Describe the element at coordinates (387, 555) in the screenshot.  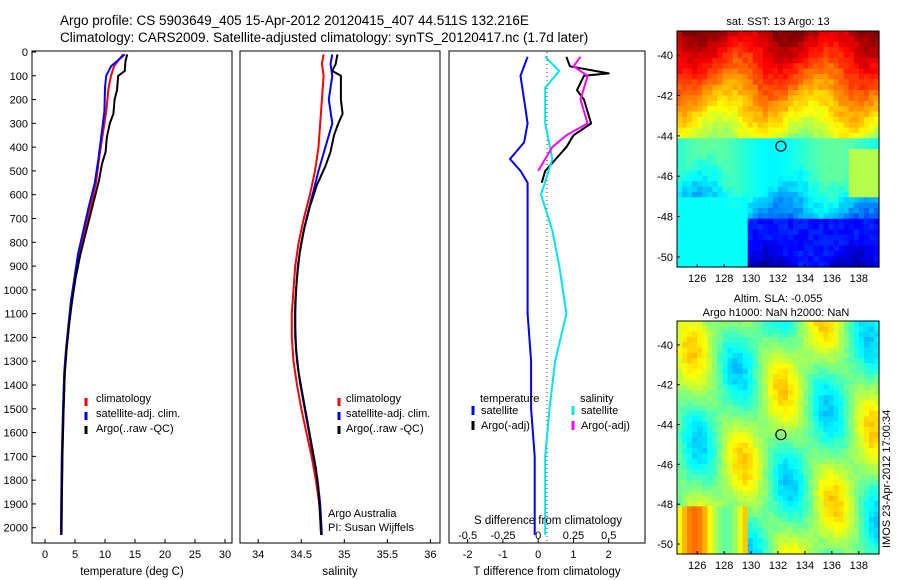
I see `x-tick-label: 35.5` at that location.